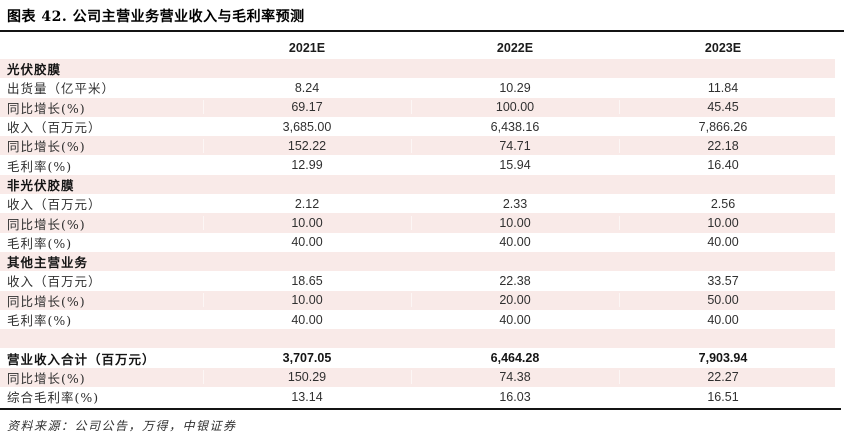 The height and width of the screenshot is (441, 844). Describe the element at coordinates (417, 87) in the screenshot. I see `table-row: 出货量（亿平米） 8.24 10.29 11.84` at that location.